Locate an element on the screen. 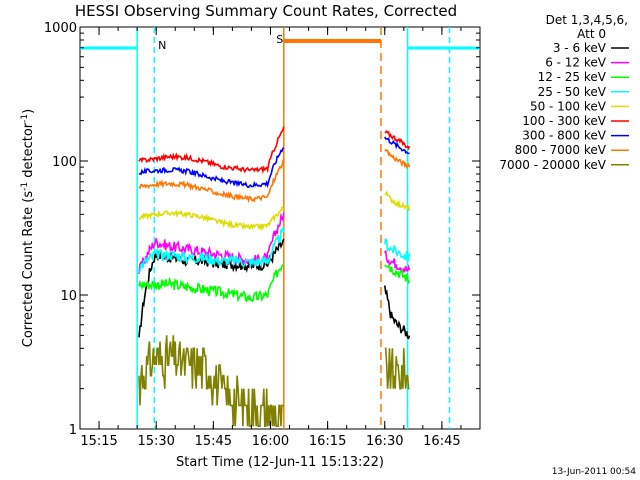 This screenshot has height=480, width=640. series-12-25-kev is located at coordinates (274, 283).